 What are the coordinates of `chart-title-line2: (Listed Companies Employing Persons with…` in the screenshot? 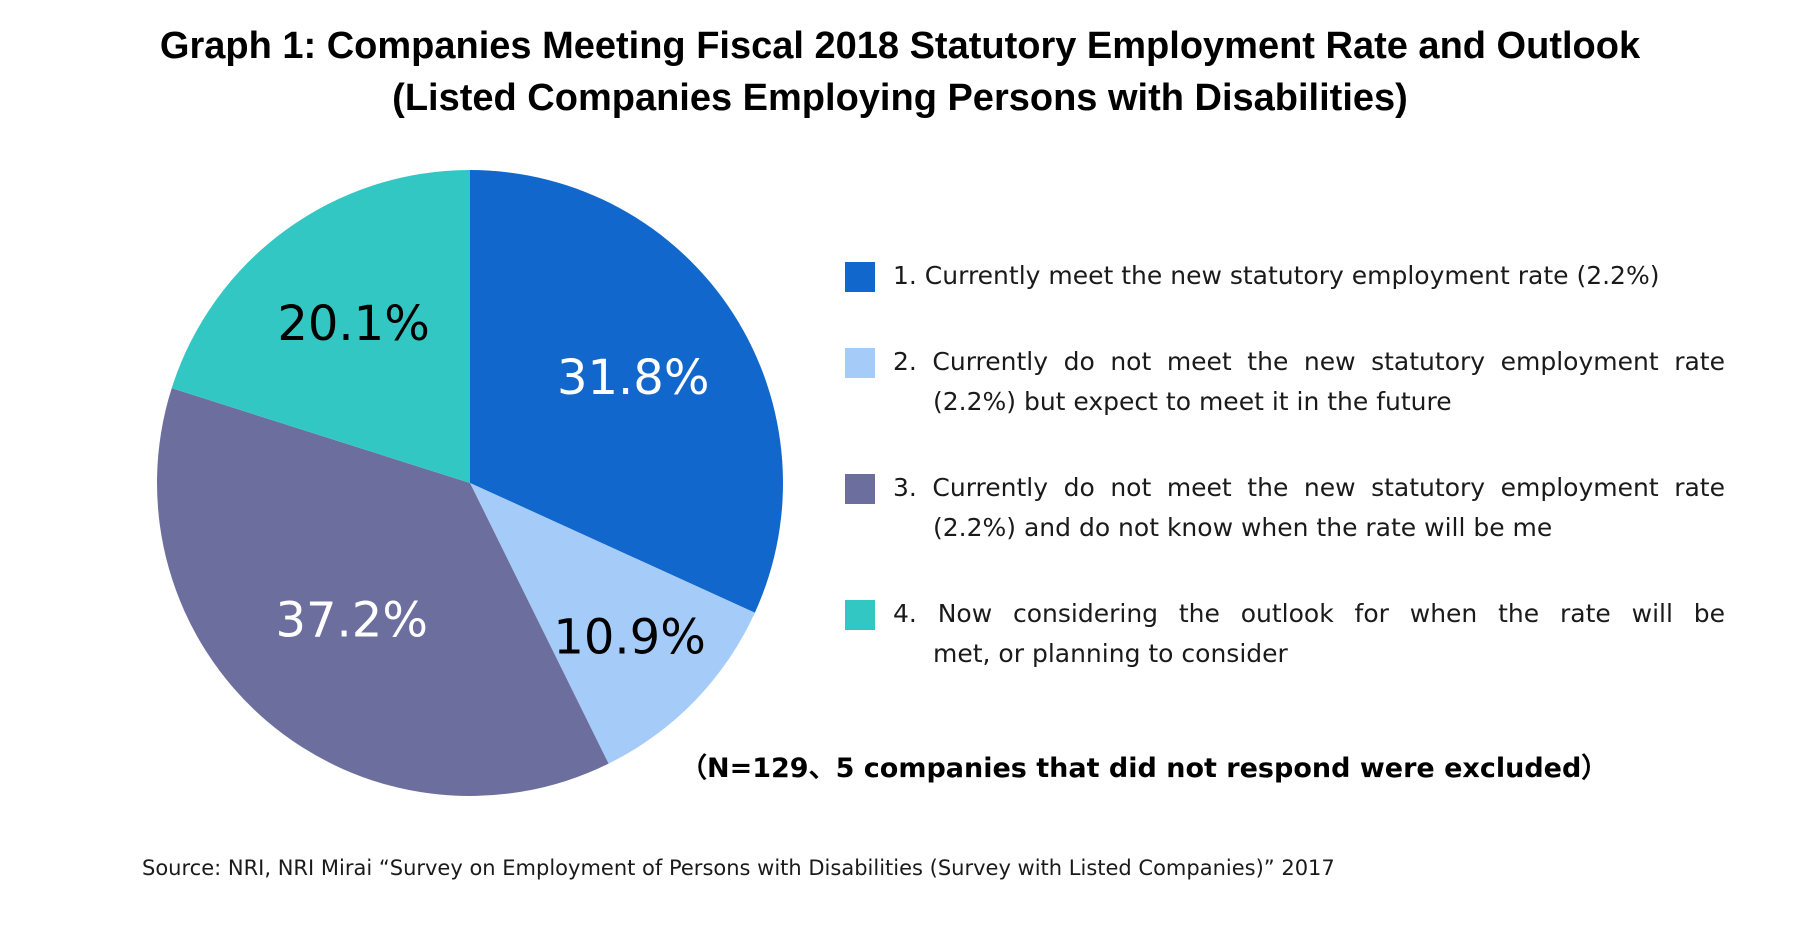 It's located at (900, 98).